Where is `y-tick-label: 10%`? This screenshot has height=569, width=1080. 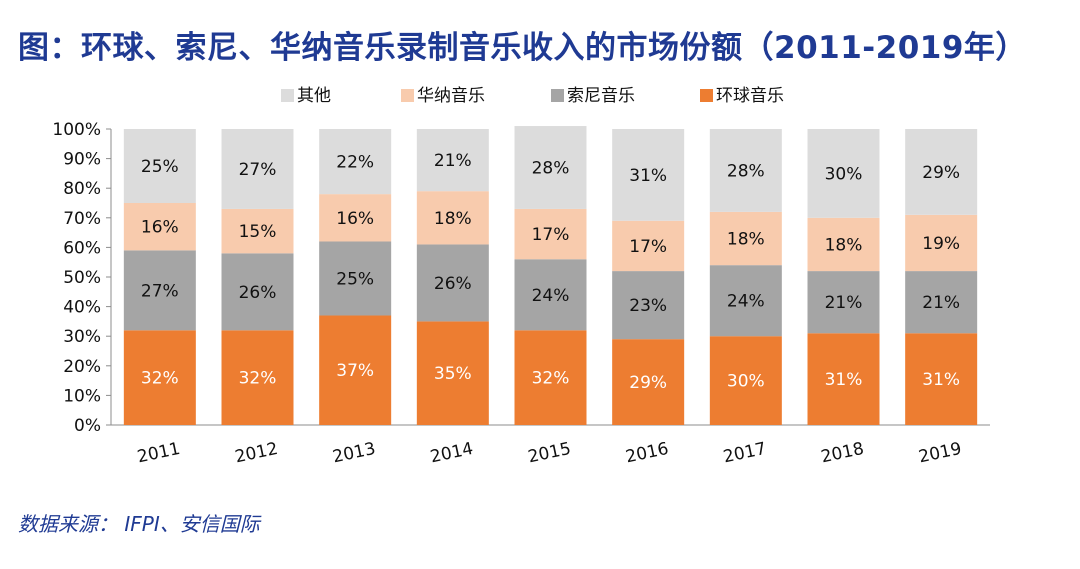 y-tick-label: 10% is located at coordinates (82, 396).